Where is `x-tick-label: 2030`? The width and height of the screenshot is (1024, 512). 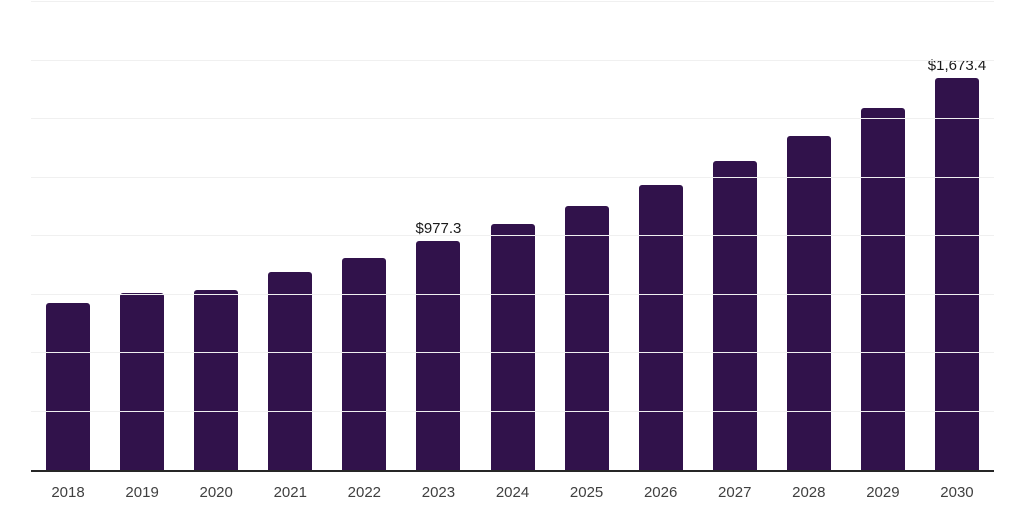 x-tick-label: 2030 is located at coordinates (957, 492).